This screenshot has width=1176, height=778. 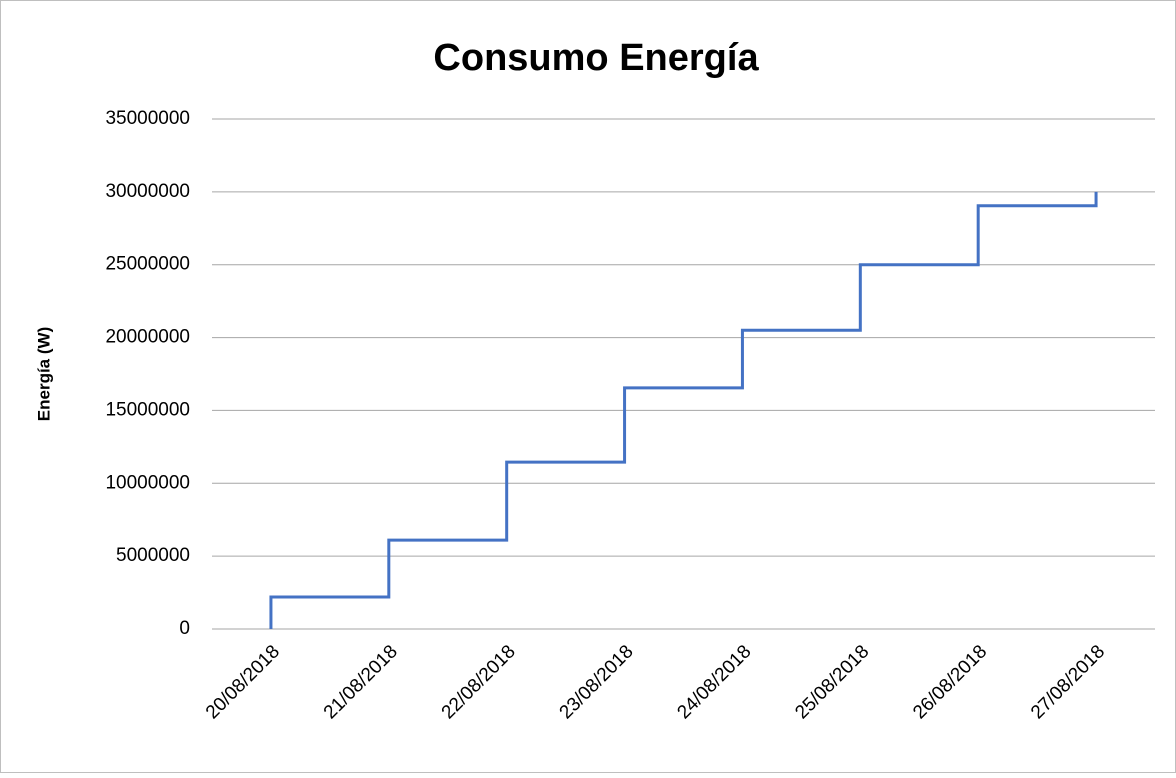 What do you see at coordinates (147, 337) in the screenshot?
I see `y-tick-label: 20000000` at bounding box center [147, 337].